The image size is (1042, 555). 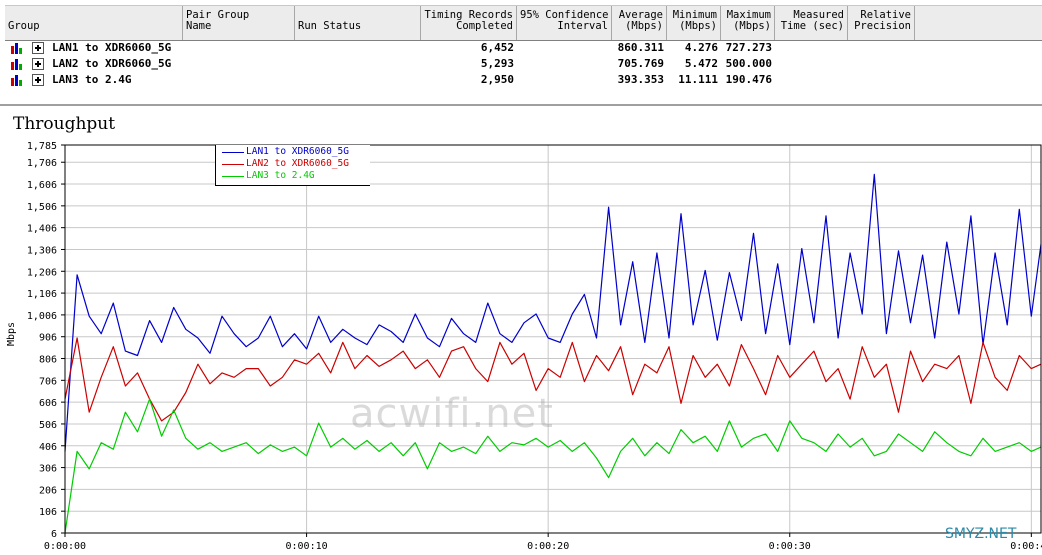 I want to click on row-records: 6,452, so click(x=497, y=47).